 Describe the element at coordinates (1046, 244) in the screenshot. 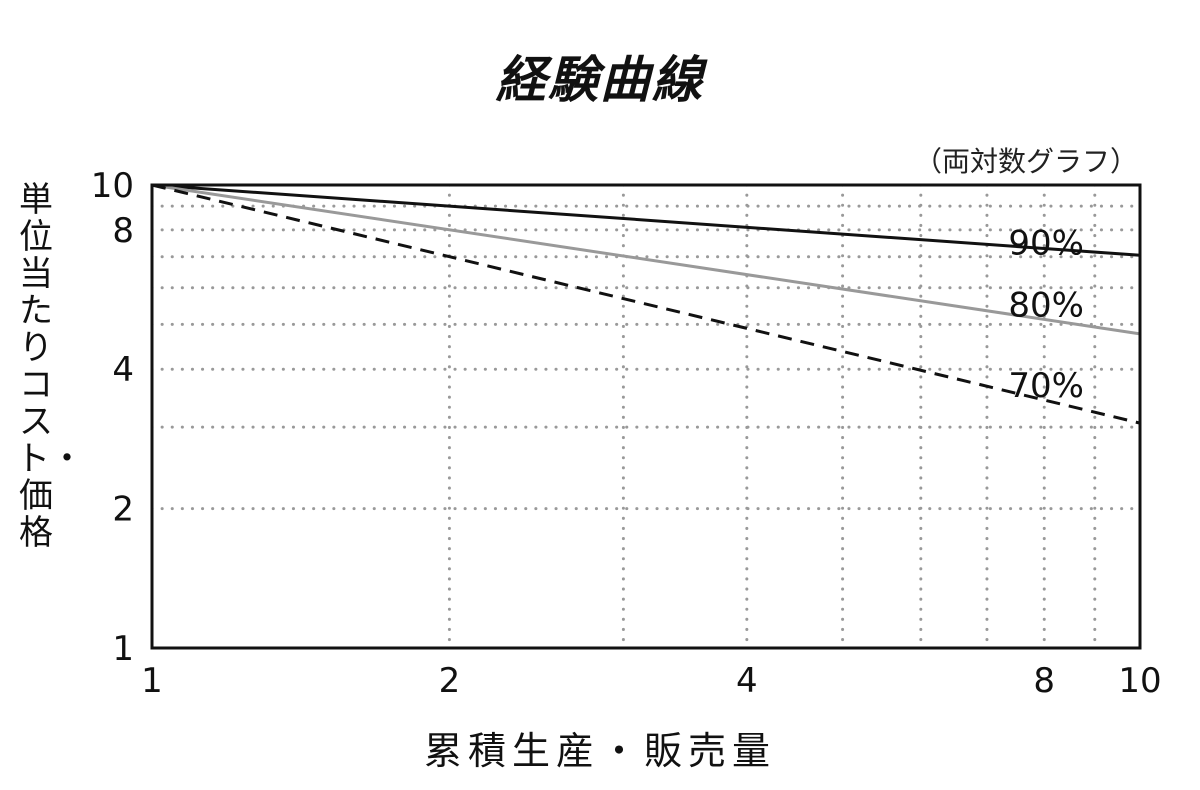

I see `series-label-90pct: 90%` at that location.